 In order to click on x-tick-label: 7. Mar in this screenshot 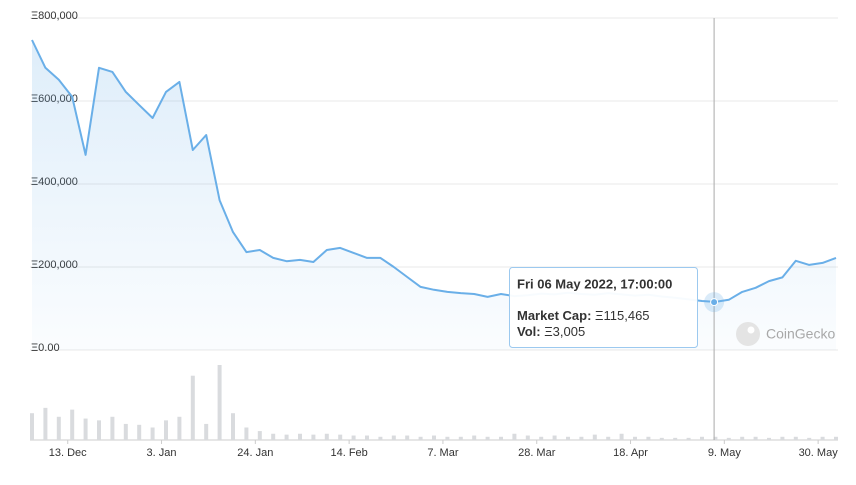, I will do `click(443, 453)`.